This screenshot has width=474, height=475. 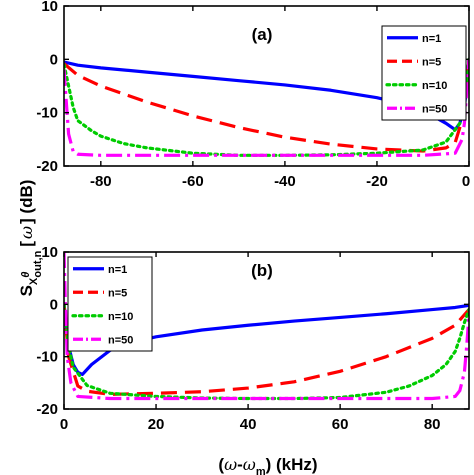 I want to click on y-axis-title: SXθout,n[ω] (dB), so click(x=30, y=238).